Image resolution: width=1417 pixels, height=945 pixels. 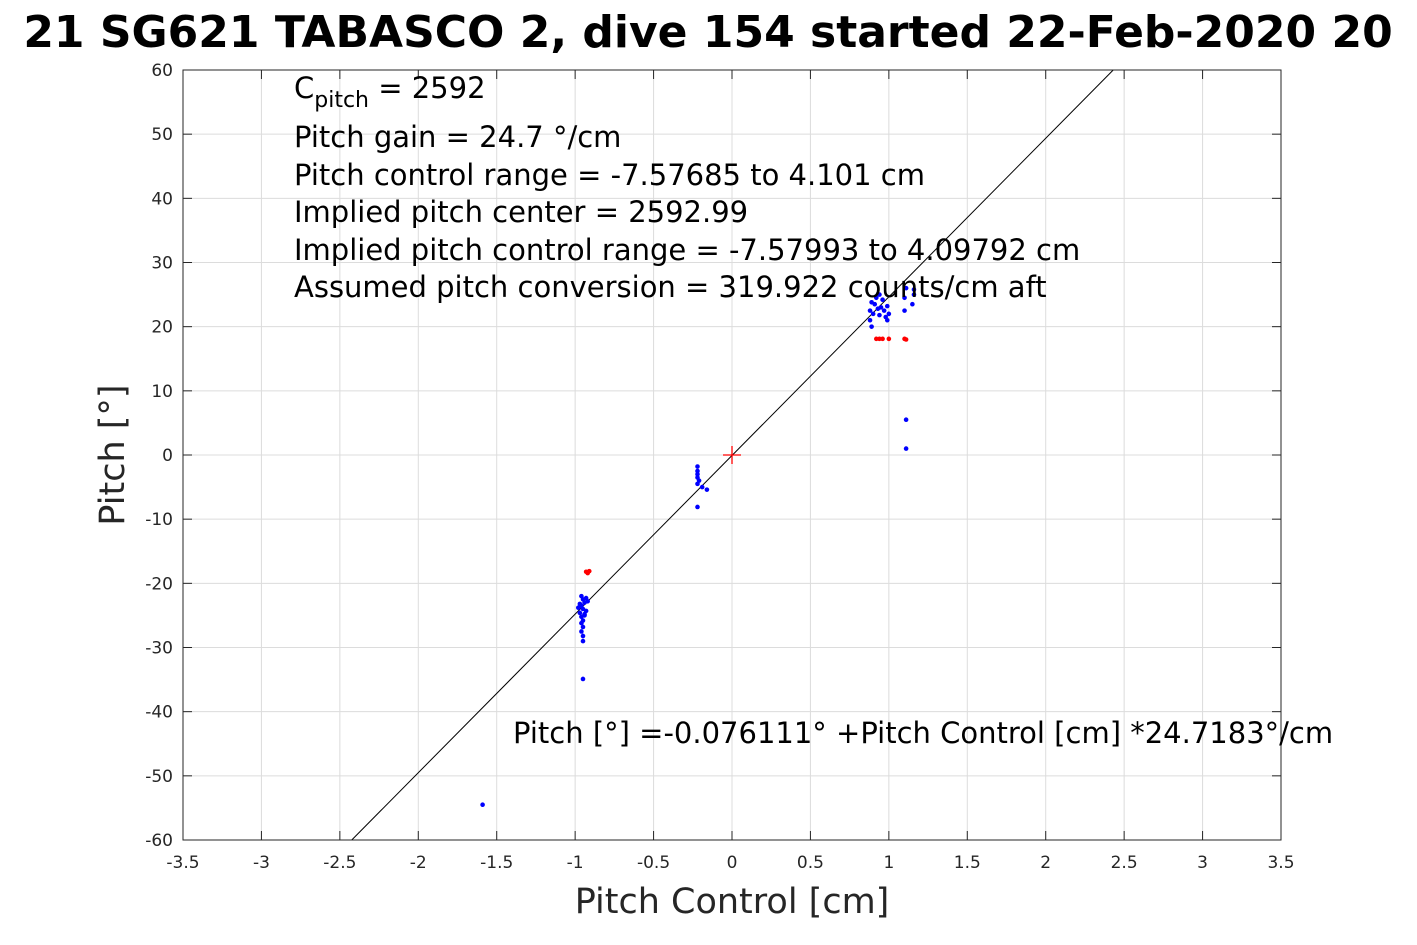 What do you see at coordinates (304, 88) in the screenshot?
I see `annotation-cpitch-main: C` at bounding box center [304, 88].